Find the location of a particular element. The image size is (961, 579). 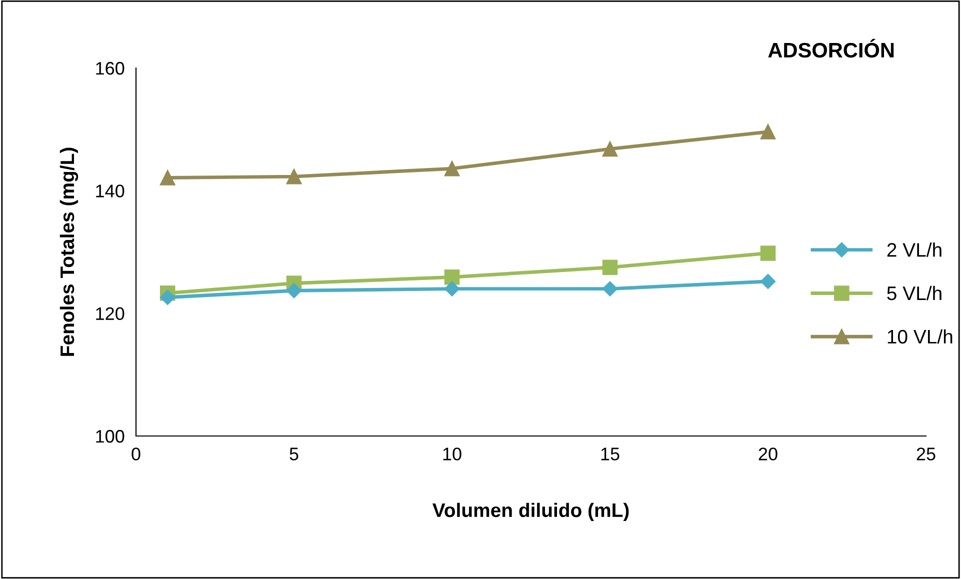

x-tick-label: 15 is located at coordinates (610, 454).